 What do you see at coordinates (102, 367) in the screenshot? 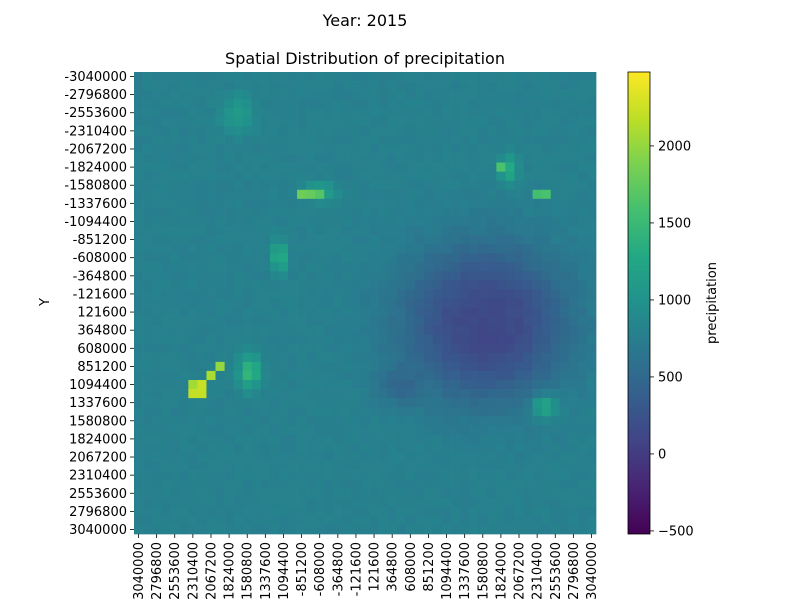
I see `y-tick-label: 851200` at bounding box center [102, 367].